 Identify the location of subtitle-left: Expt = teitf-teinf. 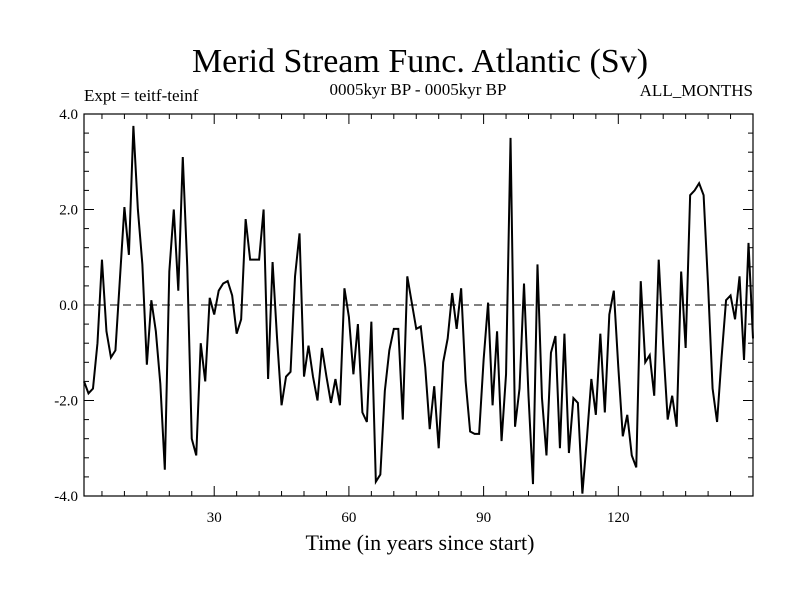
(141, 95).